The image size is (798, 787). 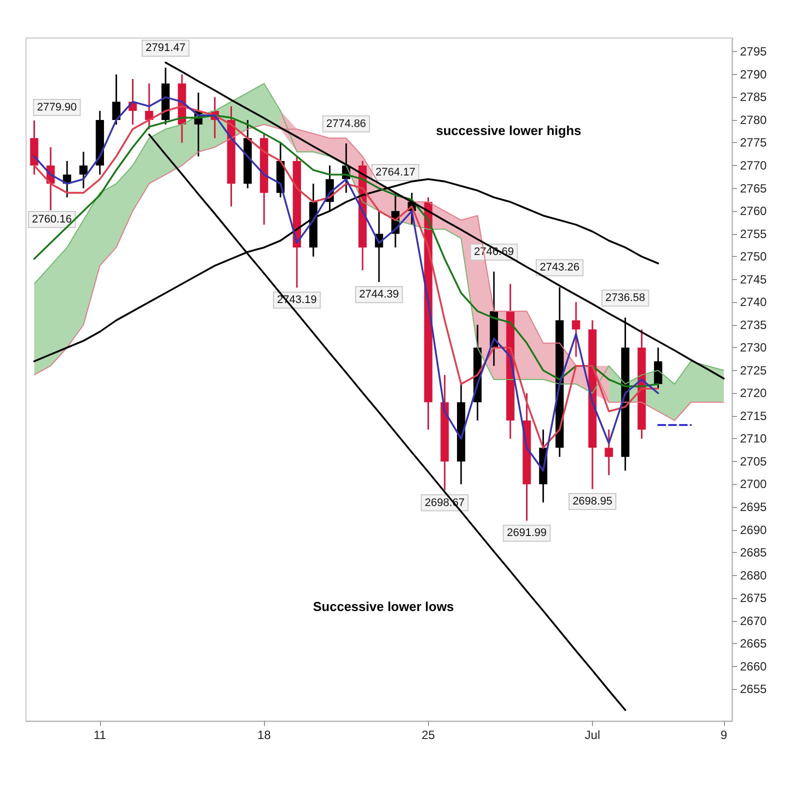 I want to click on y-tick-label: 2775, so click(x=754, y=143).